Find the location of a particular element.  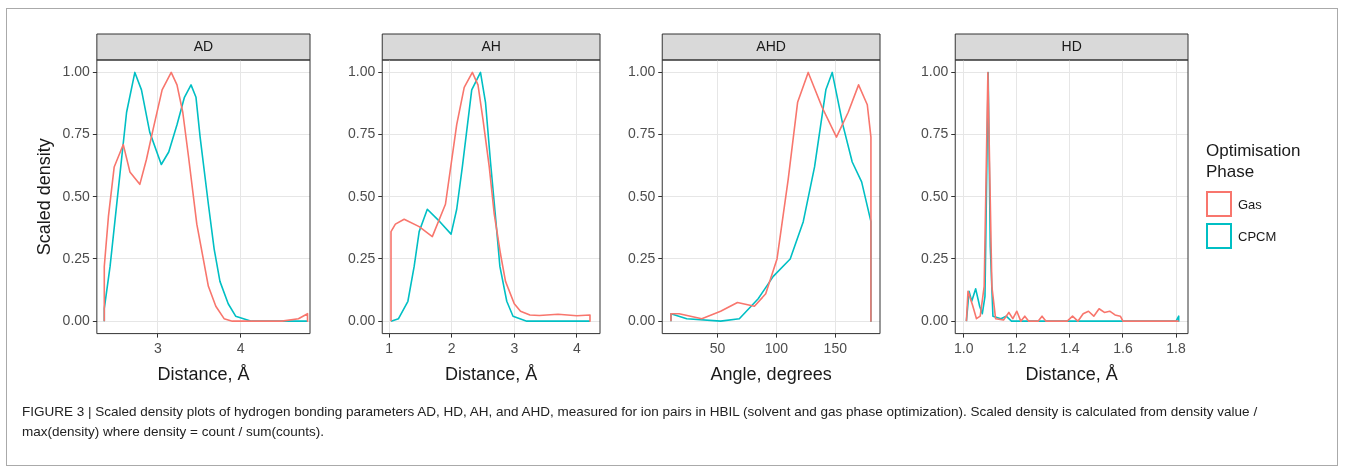

x-tick-label: 100 is located at coordinates (776, 347).